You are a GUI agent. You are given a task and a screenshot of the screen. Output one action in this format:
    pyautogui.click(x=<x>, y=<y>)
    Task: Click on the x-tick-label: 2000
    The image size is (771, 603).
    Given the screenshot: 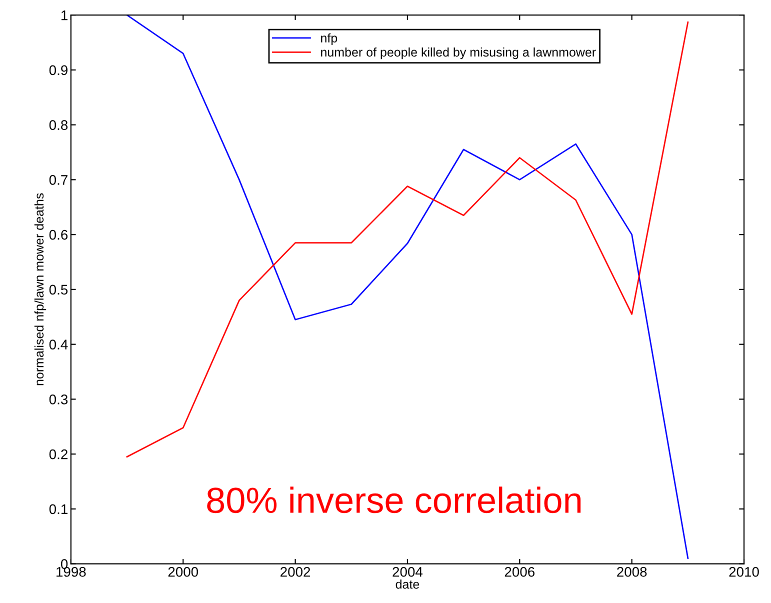 What is the action you would take?
    pyautogui.click(x=183, y=571)
    